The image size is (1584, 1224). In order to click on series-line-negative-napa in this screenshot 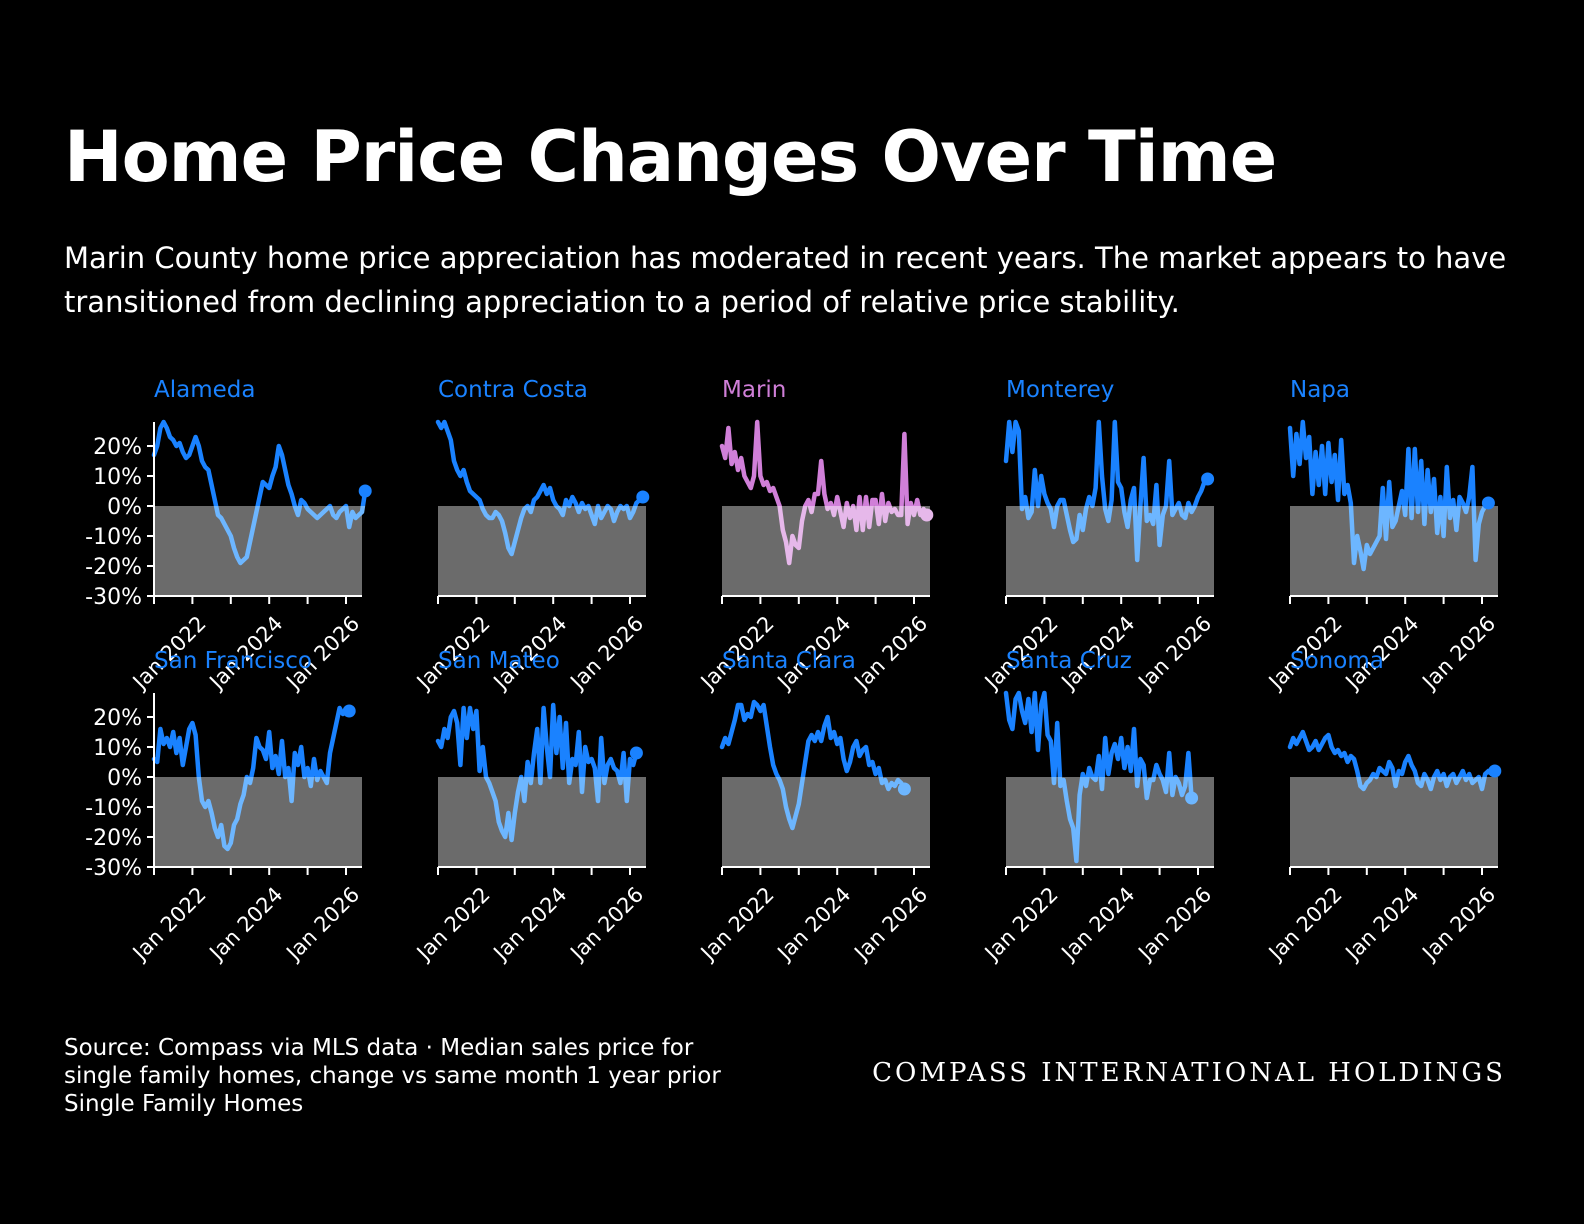, I will do `click(1418, 539)`.